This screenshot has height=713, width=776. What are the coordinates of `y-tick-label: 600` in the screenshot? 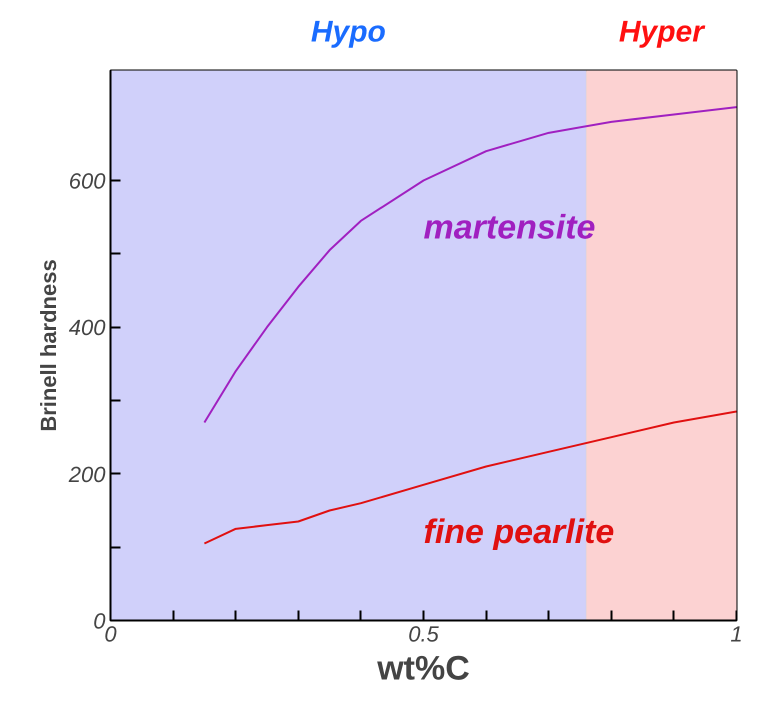 It's located at (87, 181).